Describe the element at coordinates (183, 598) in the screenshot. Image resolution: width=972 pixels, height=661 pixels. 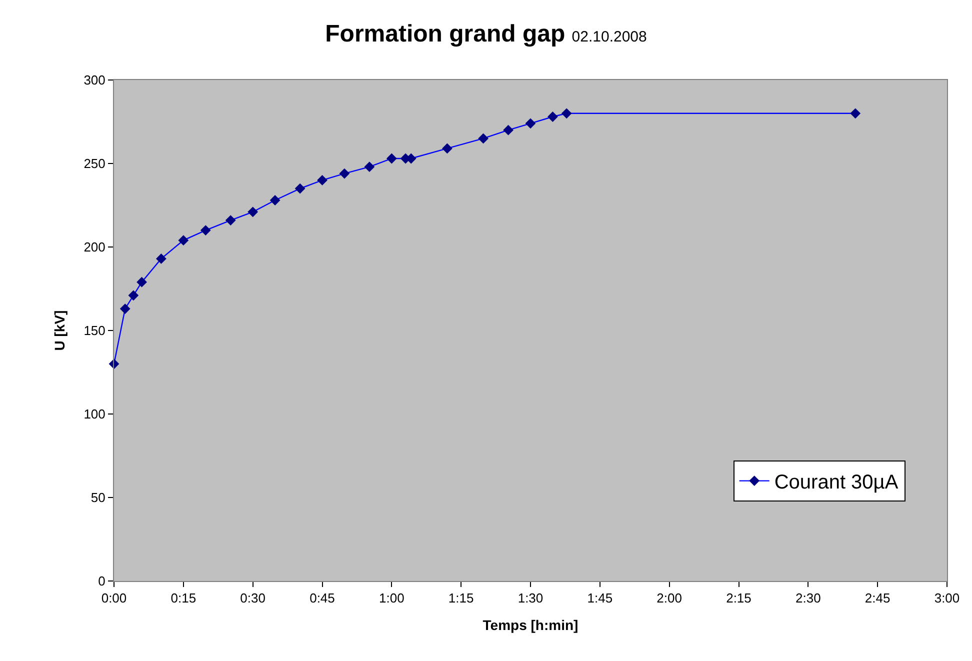
I see `x-tick-label: 0:15` at that location.